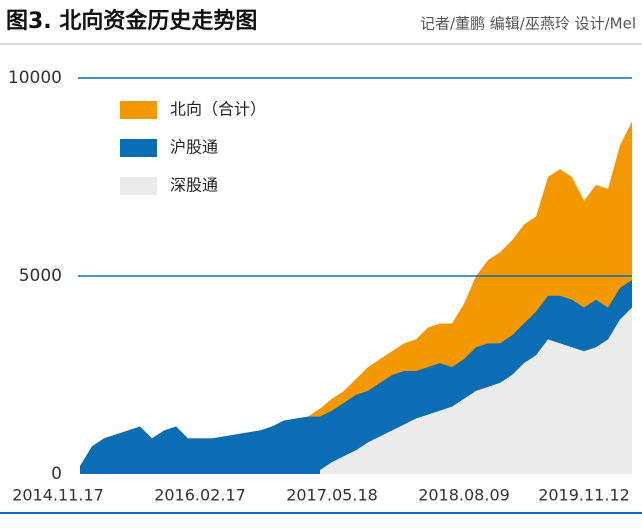 The height and width of the screenshot is (528, 642). What do you see at coordinates (194, 147) in the screenshot?
I see `legend-label: 沪股通` at bounding box center [194, 147].